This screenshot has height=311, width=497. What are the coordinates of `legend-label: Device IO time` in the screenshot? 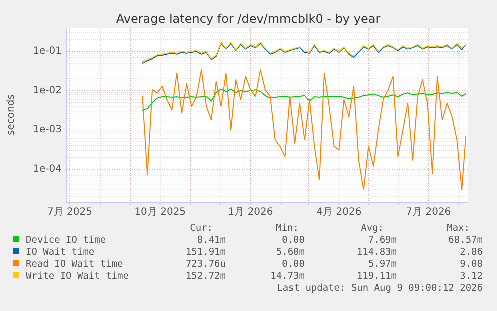 It's located at (66, 240).